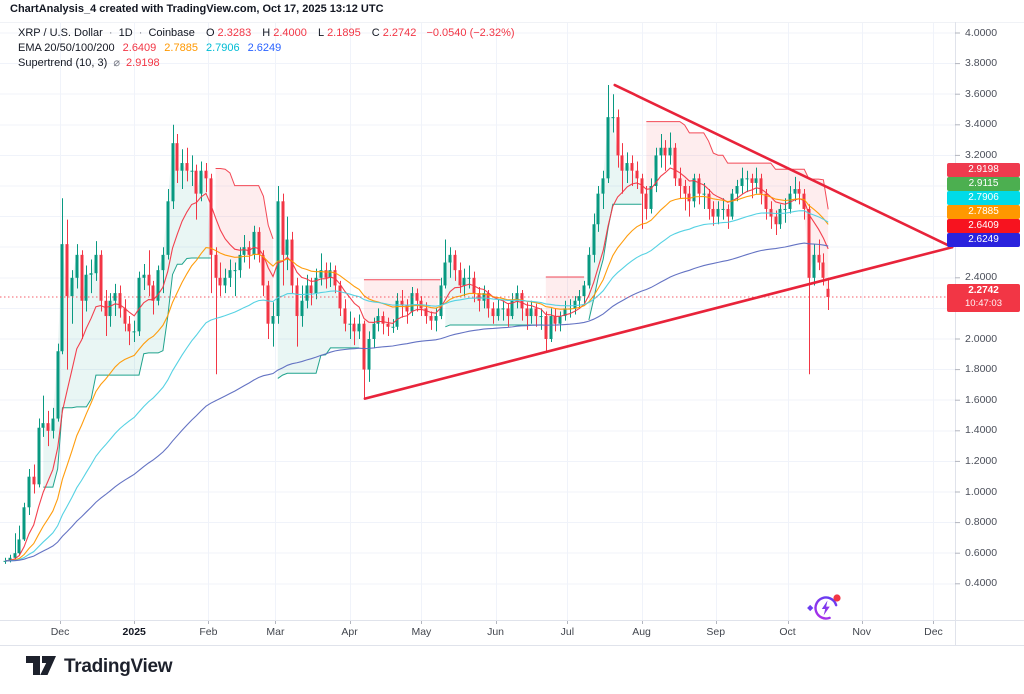 This screenshot has width=1024, height=694. I want to click on lightning-bolt, so click(825, 608).